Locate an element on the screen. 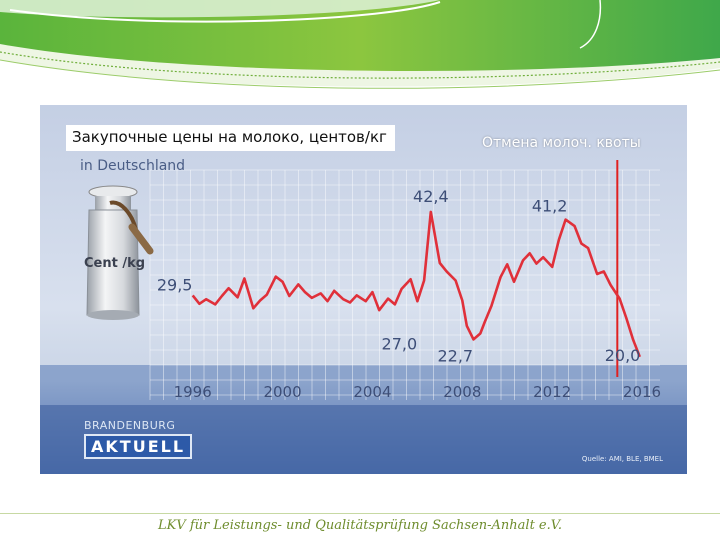 The image size is (720, 540). source-note: Quelle: AMI, BLE, BMEL is located at coordinates (622, 459).